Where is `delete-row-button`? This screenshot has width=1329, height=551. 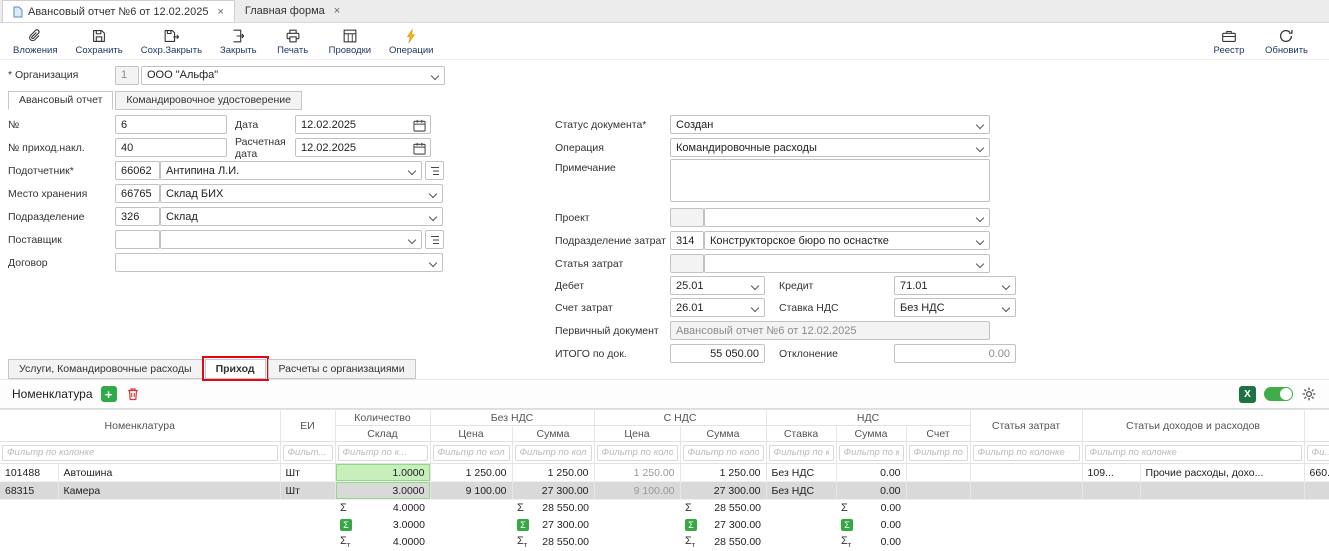
delete-row-button is located at coordinates (133, 394).